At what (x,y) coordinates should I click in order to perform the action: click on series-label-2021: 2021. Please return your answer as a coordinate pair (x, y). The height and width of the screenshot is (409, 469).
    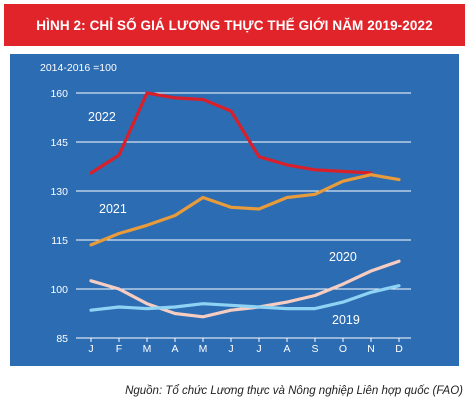
    Looking at the image, I should click on (113, 209).